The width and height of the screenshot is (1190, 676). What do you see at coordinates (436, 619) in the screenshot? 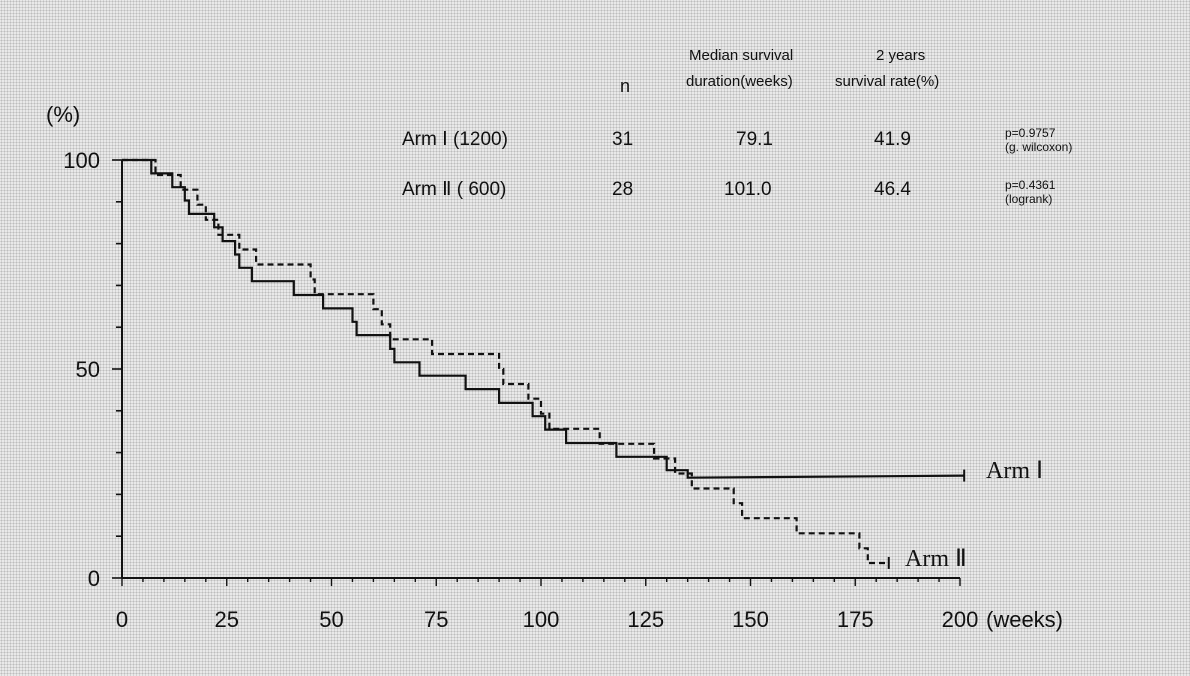
I see `x-tick-label: 75` at bounding box center [436, 619].